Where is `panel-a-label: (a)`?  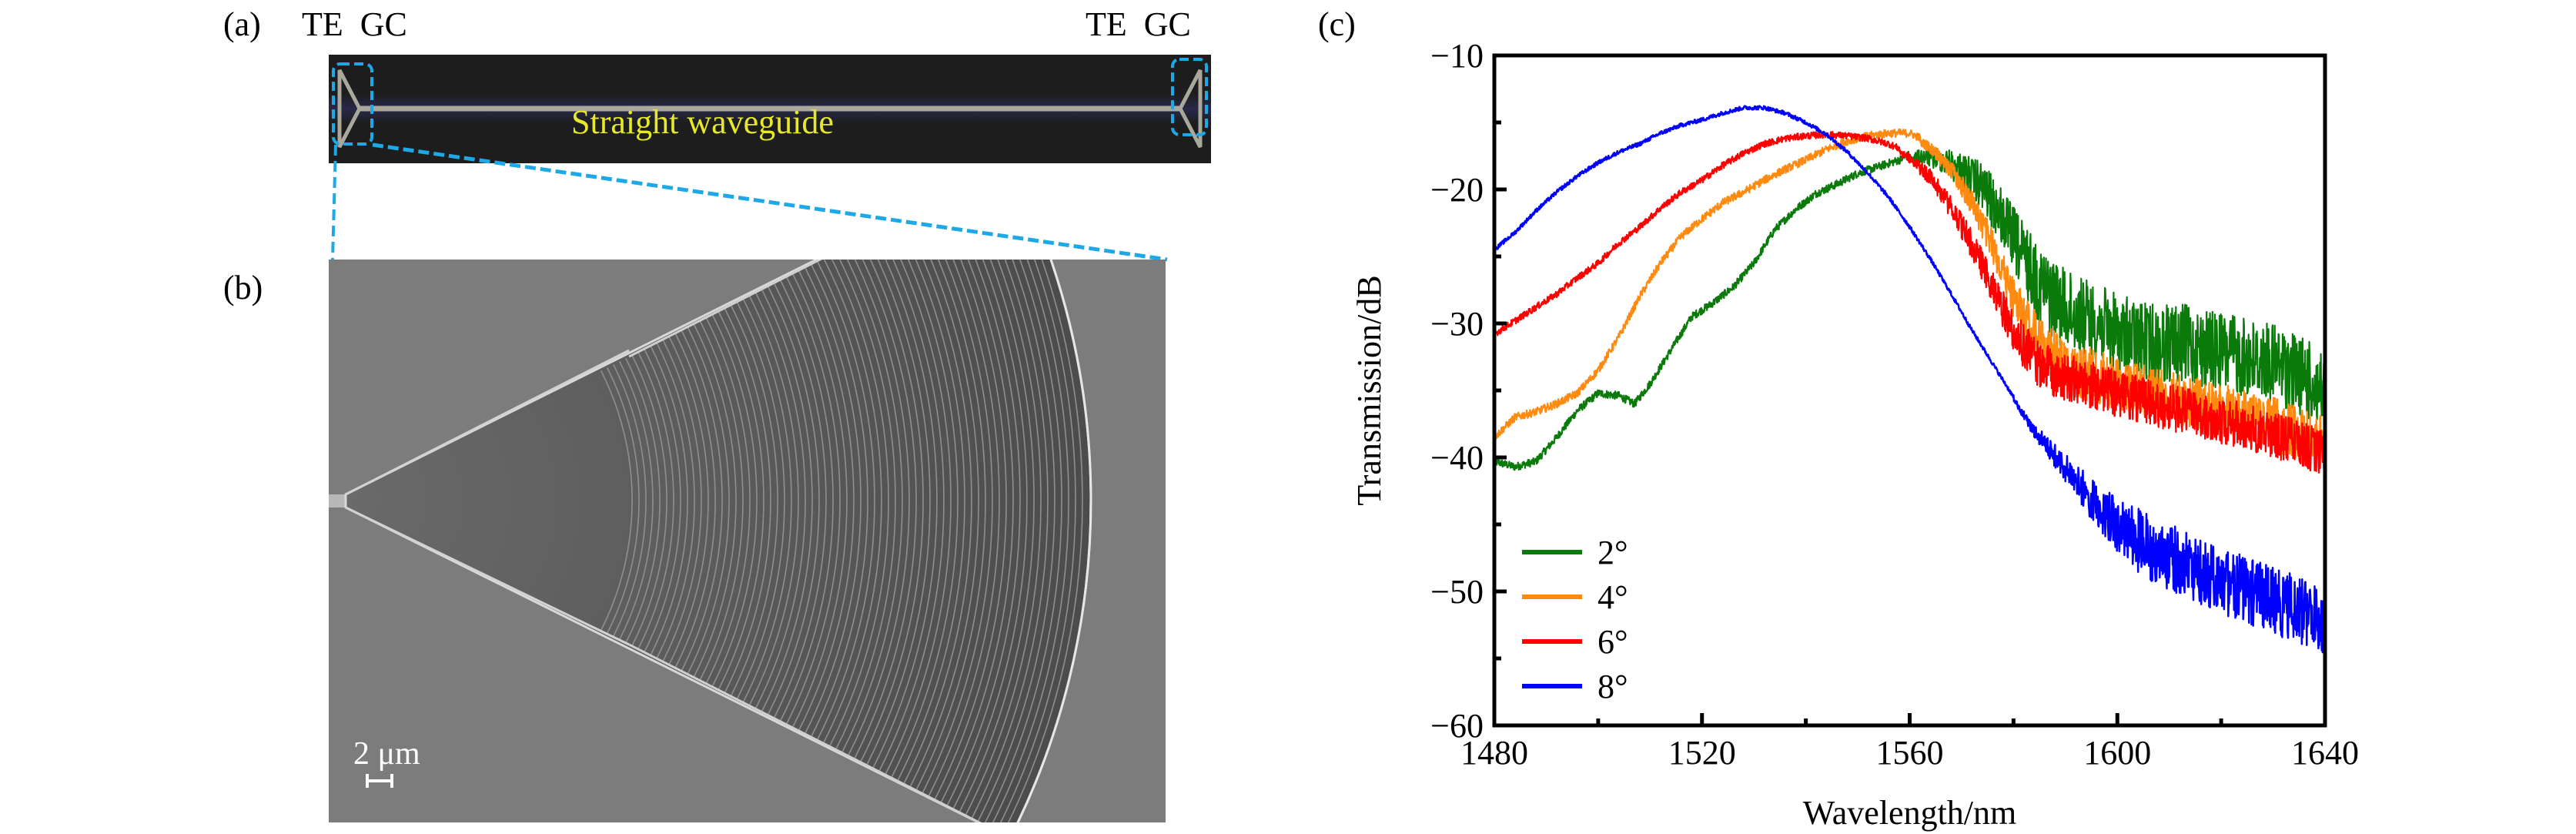 panel-a-label: (a) is located at coordinates (242, 24).